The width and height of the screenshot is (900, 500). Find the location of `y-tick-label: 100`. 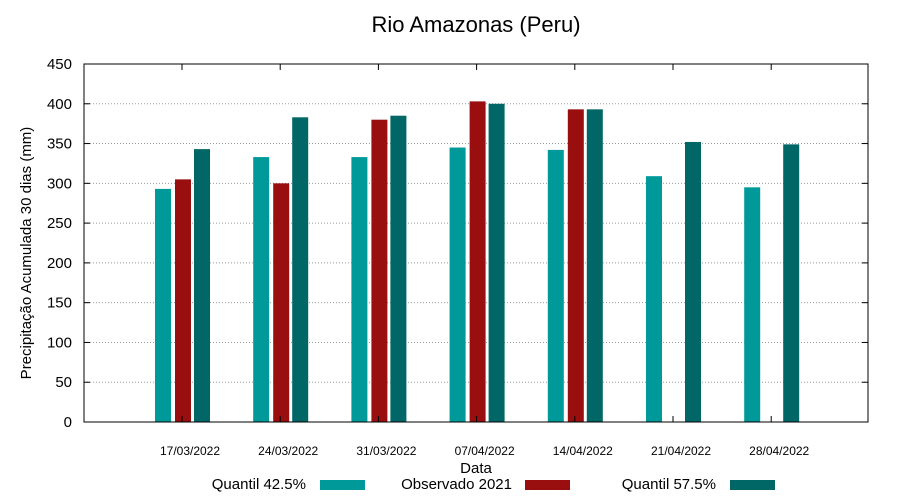

y-tick-label: 100 is located at coordinates (59, 342).